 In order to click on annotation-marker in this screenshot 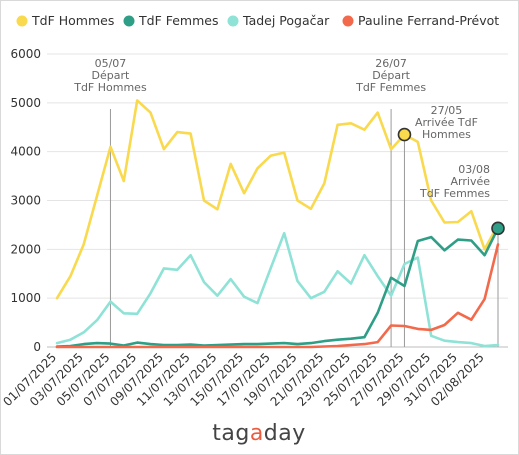, I will do `click(498, 228)`.